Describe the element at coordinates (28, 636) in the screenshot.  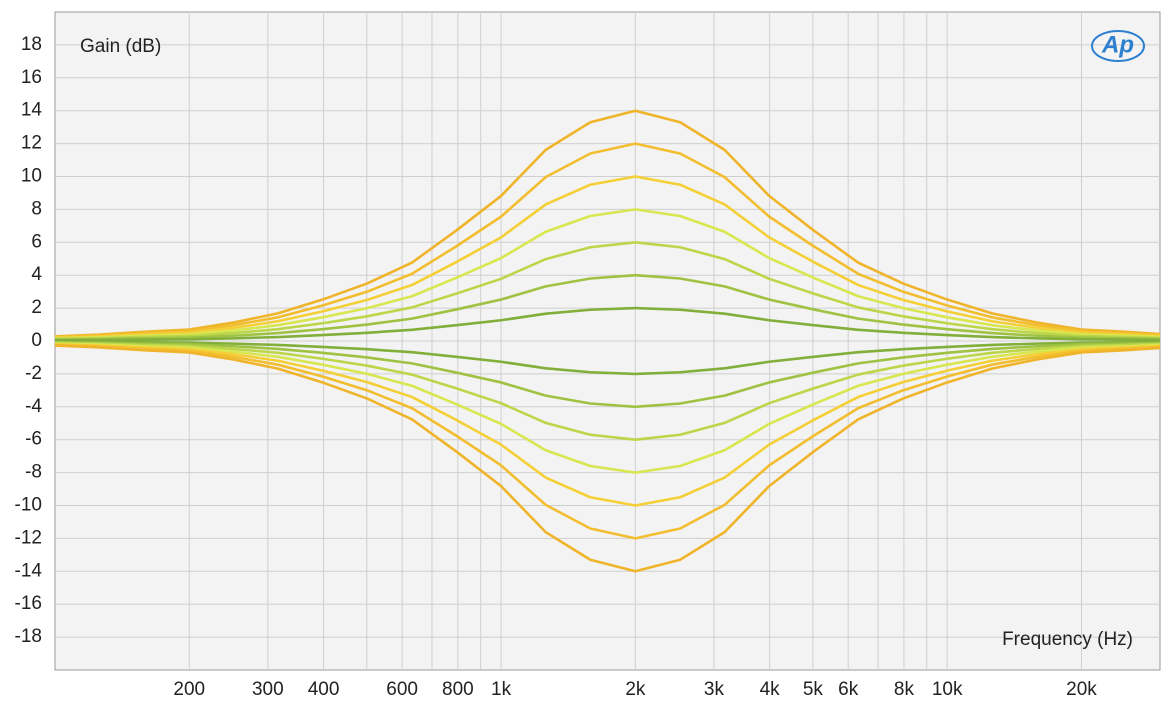
I see `y-tick-label: -18` at that location.